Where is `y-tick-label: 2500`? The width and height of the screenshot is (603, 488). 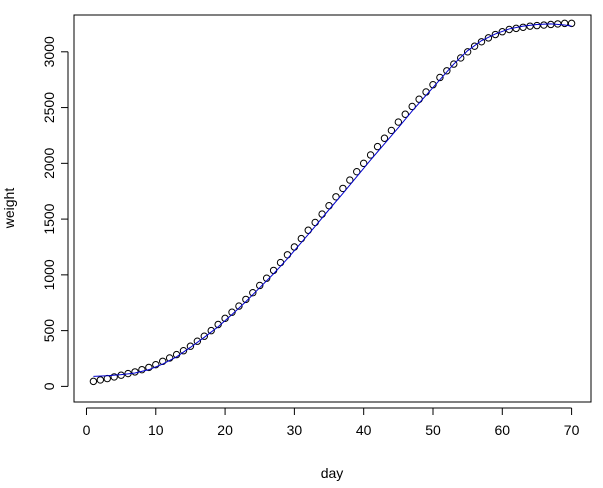 y-tick-label: 2500 is located at coordinates (49, 107).